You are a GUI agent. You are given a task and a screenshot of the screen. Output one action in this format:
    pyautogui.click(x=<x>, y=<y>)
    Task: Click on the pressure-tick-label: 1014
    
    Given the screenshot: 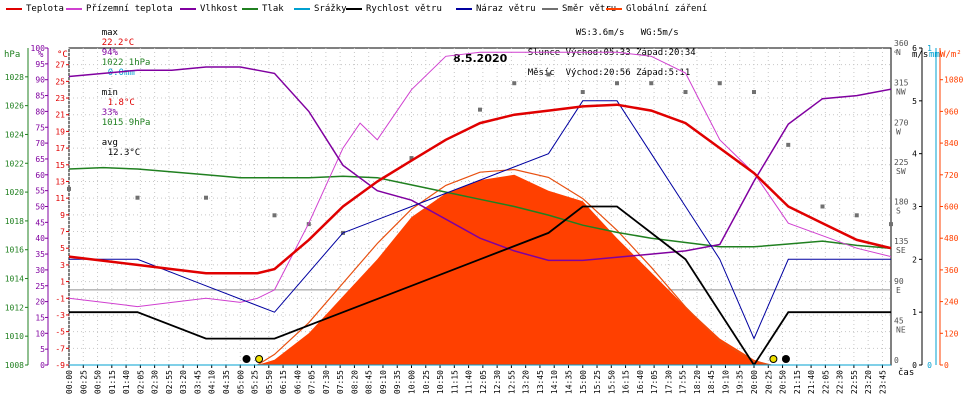 What is the action you would take?
    pyautogui.click(x=14, y=279)
    